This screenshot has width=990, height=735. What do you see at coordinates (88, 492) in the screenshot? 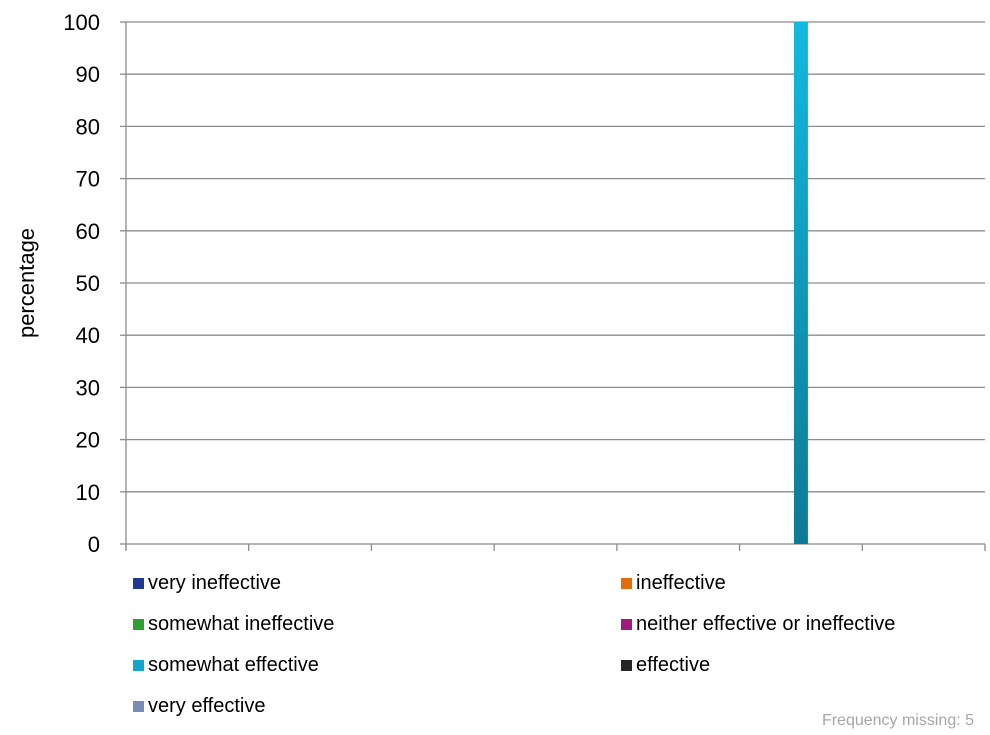
I see `y-tick-label: 10` at bounding box center [88, 492].